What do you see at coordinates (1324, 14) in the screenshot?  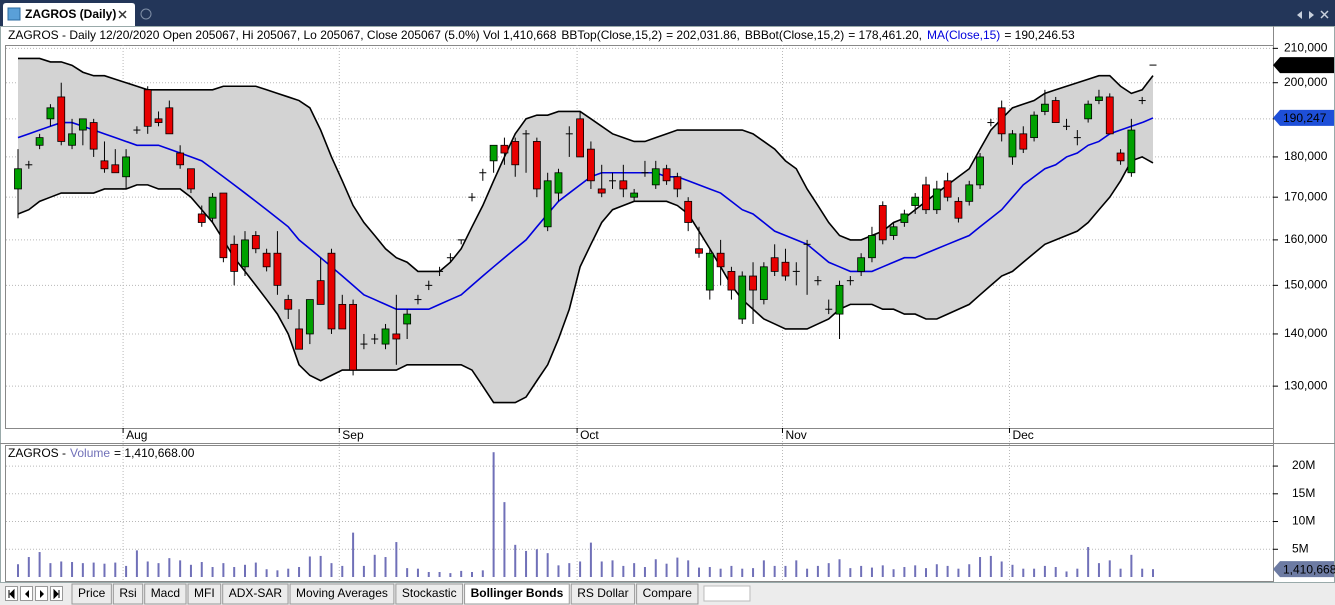 I see `window-close` at bounding box center [1324, 14].